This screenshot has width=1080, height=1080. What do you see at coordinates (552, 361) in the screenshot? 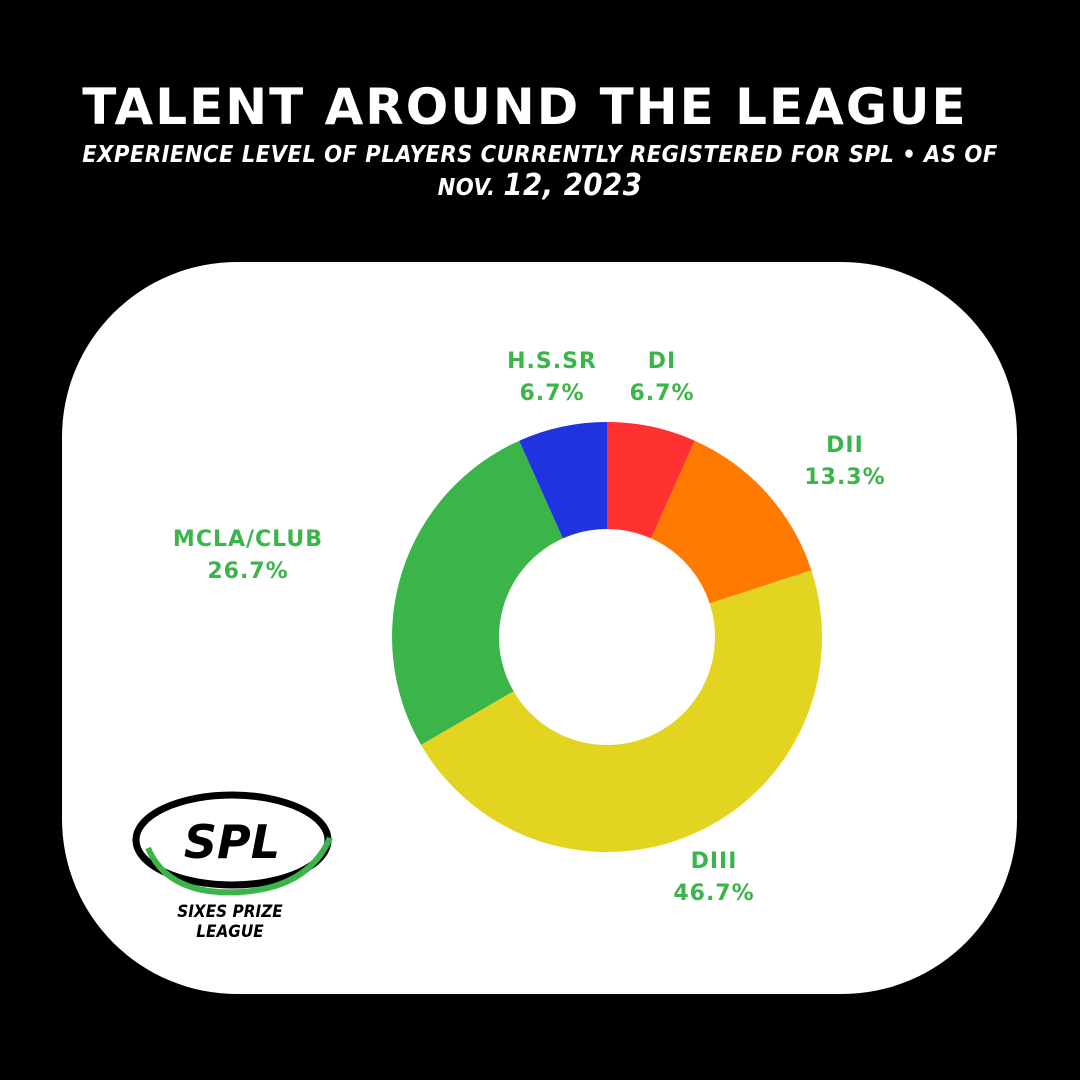
I see `slice-label-h-s-sr: H.S.SR` at bounding box center [552, 361].